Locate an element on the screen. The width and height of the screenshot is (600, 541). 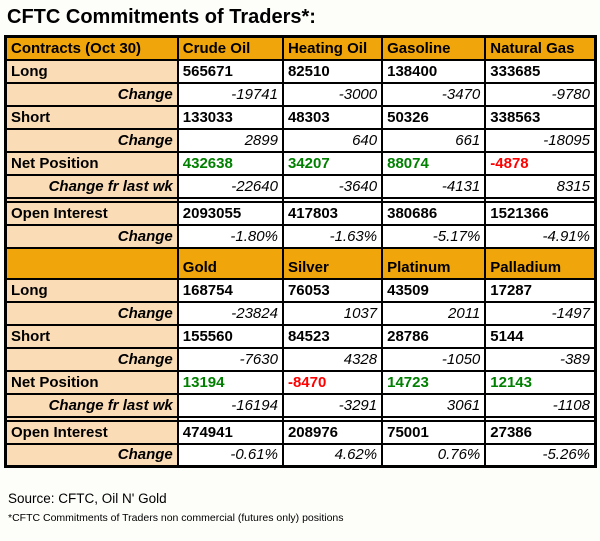
net-position-value: 34207 is located at coordinates (332, 163).